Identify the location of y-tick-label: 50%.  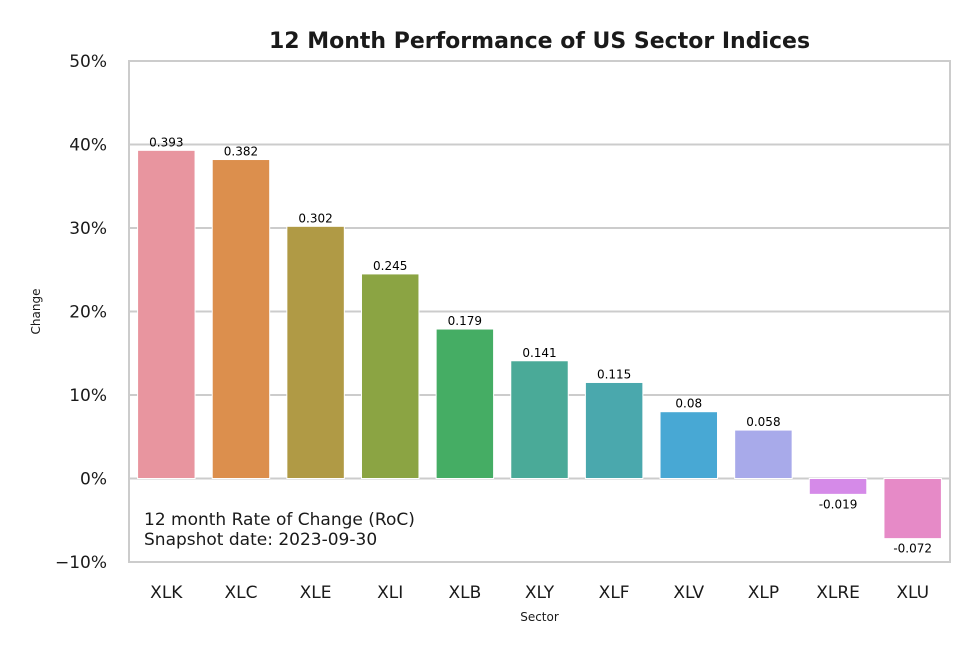
(88, 62).